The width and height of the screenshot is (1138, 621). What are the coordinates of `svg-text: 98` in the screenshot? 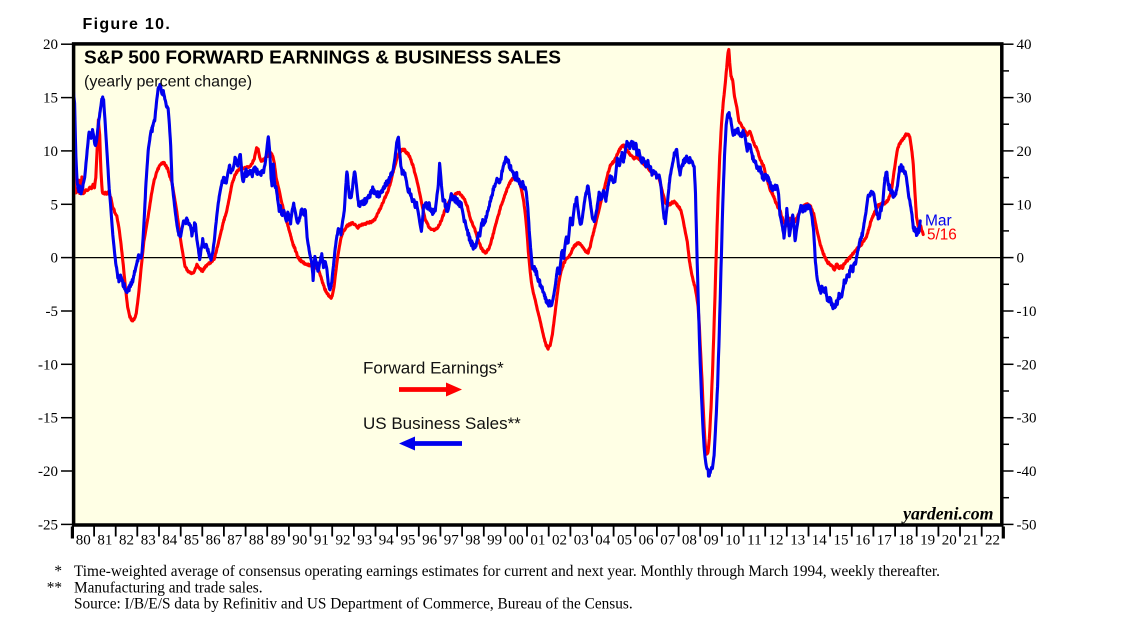 It's located at (472, 540).